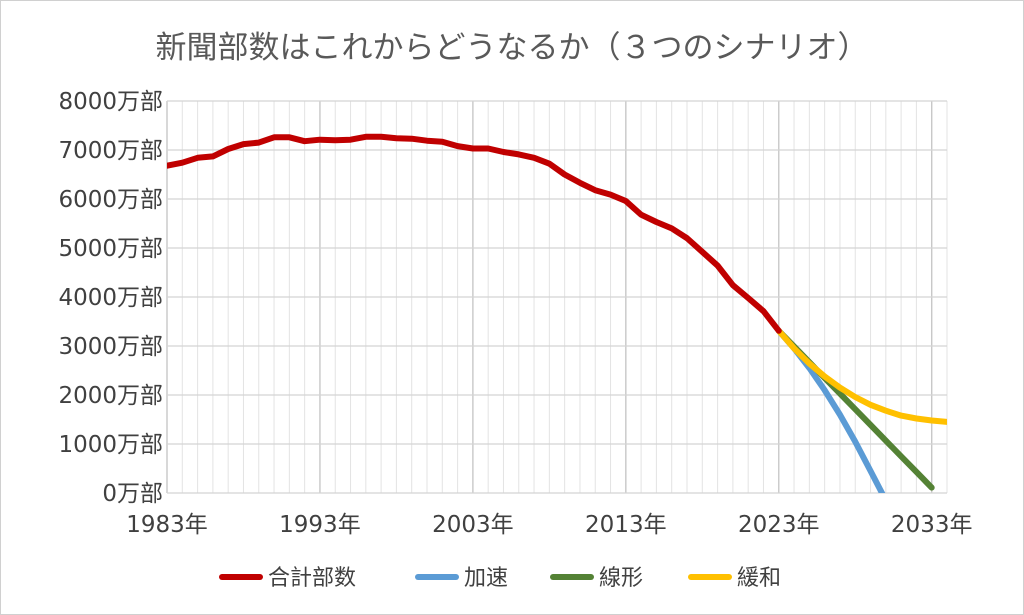 The width and height of the screenshot is (1024, 615). What do you see at coordinates (110, 347) in the screenshot?
I see `y-tick-label: 3000万部` at bounding box center [110, 347].